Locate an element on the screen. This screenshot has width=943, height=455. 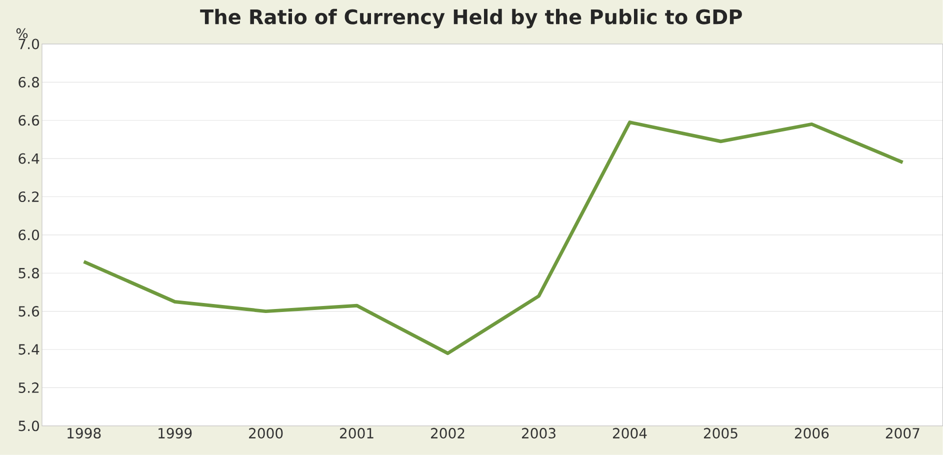
y-tick-label: 5.2 is located at coordinates (28, 388).